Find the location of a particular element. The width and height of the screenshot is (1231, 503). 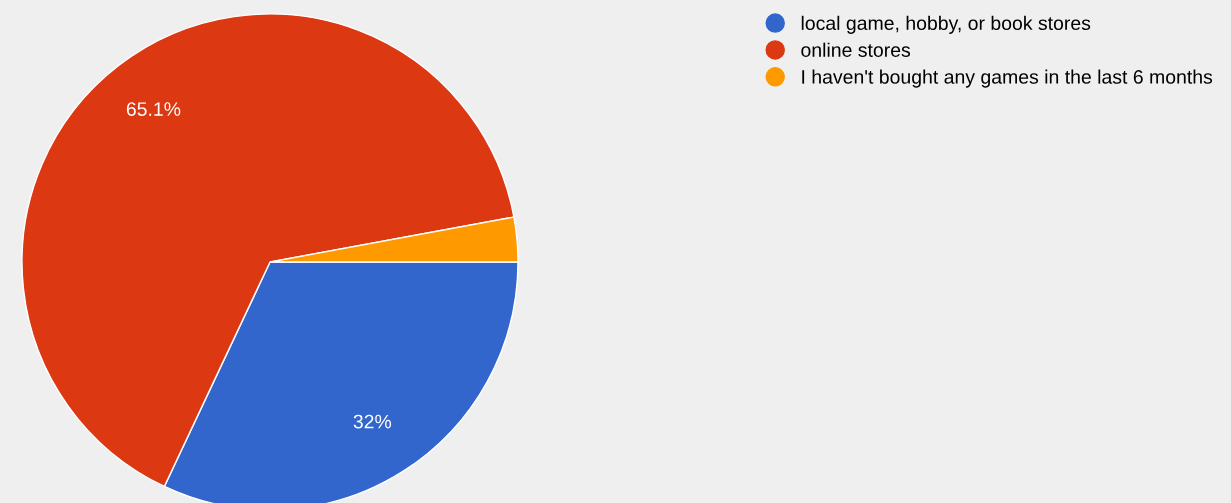

data-label: 32% is located at coordinates (372, 421).